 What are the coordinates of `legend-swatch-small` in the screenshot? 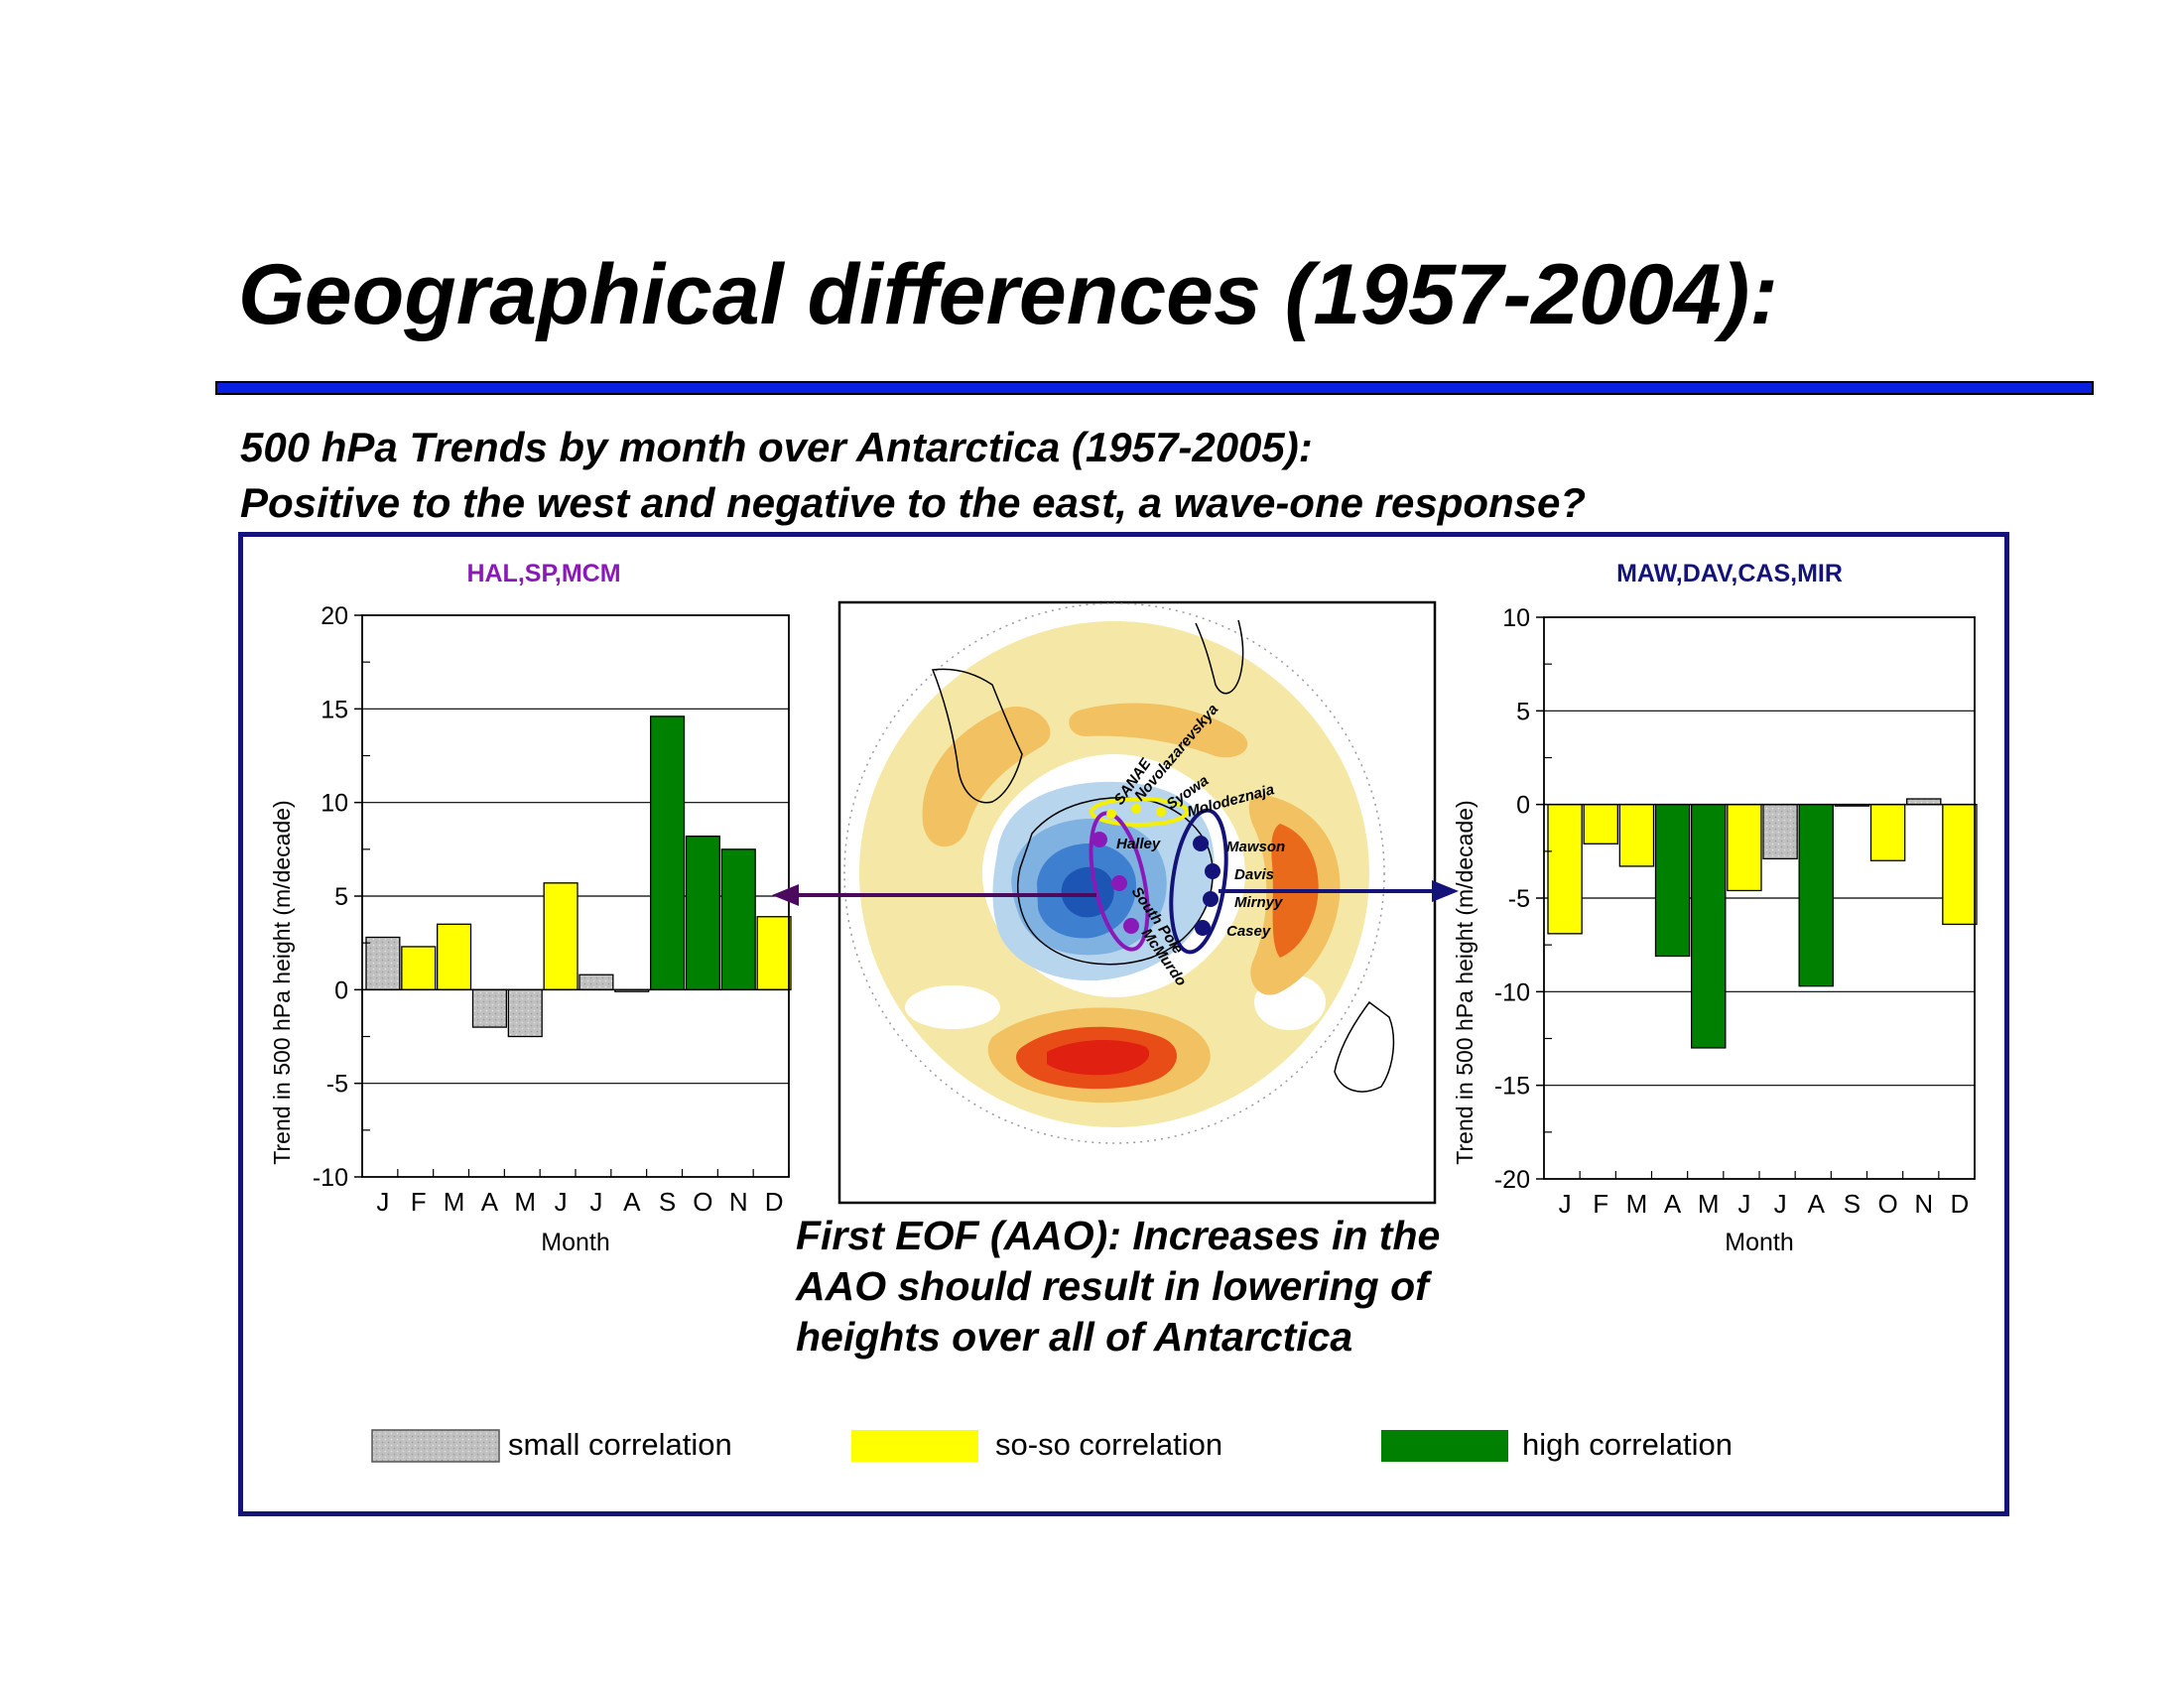 It's located at (435, 1446).